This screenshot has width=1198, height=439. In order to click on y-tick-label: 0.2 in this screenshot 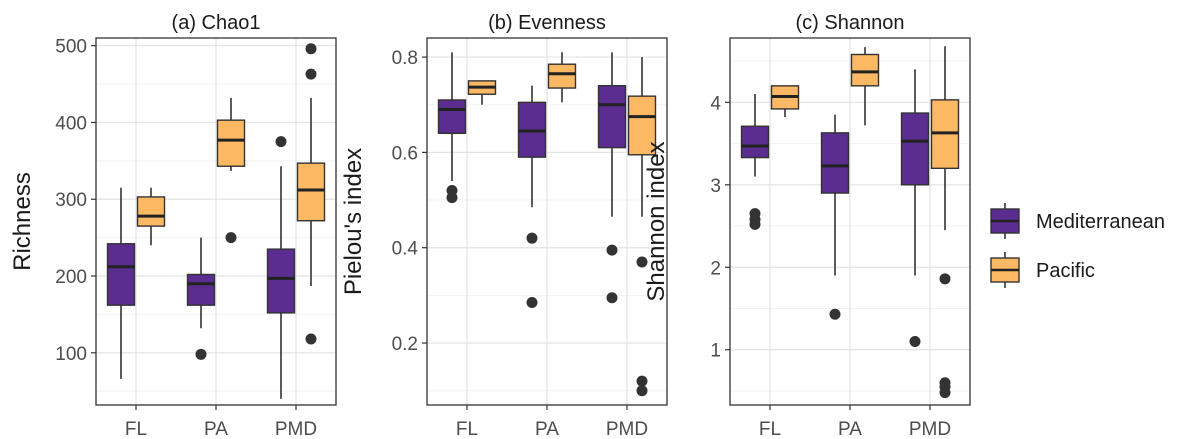, I will do `click(405, 344)`.